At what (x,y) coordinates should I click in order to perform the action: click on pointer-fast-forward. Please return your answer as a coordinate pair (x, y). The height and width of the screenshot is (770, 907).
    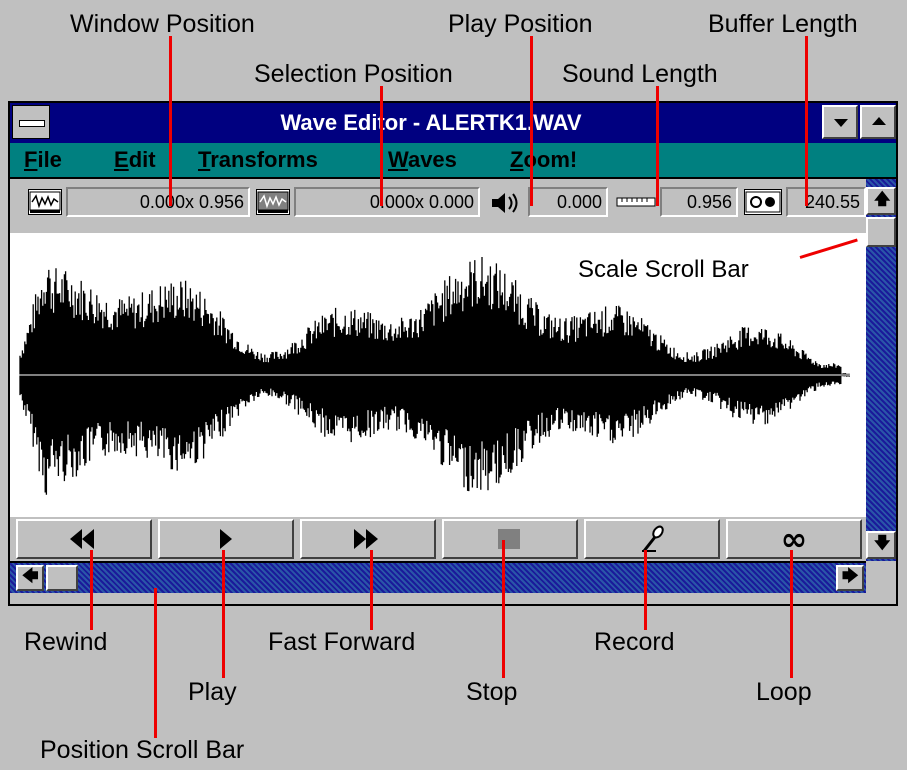
    Looking at the image, I should click on (371, 590).